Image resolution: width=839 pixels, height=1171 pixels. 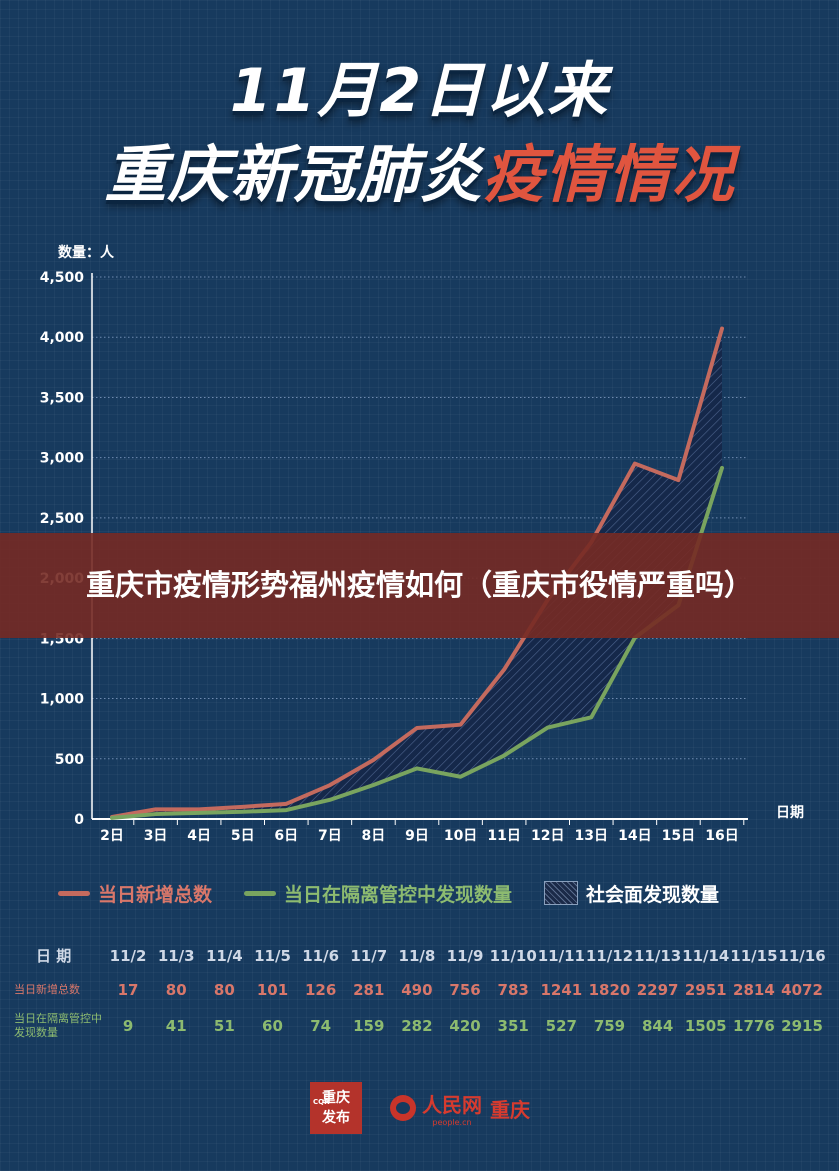 What do you see at coordinates (272, 1026) in the screenshot?
I see `table-cell-quarantine: 60` at bounding box center [272, 1026].